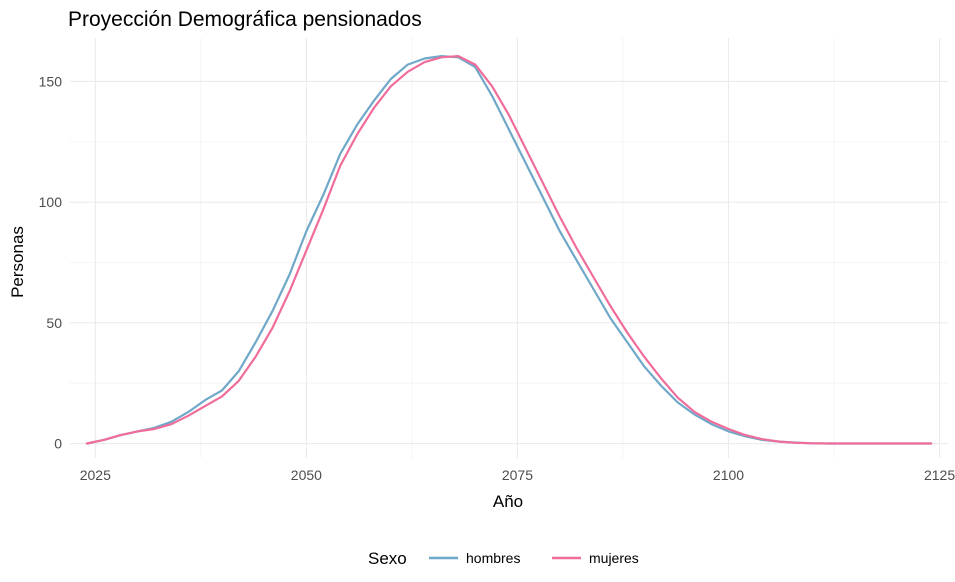 This screenshot has width=955, height=582. Describe the element at coordinates (614, 558) in the screenshot. I see `legend-label-mujeres: mujeres` at that location.